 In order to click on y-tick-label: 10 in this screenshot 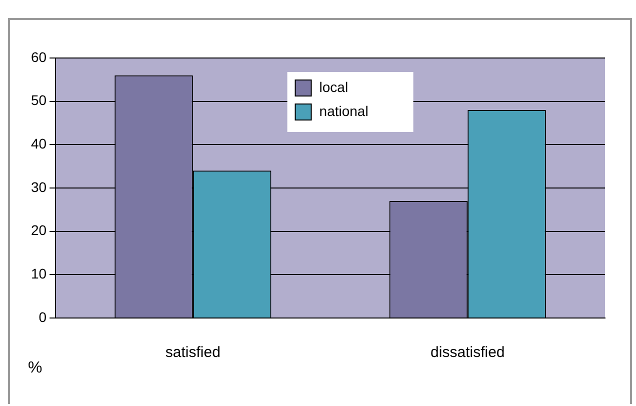, I will do `click(38, 274)`.